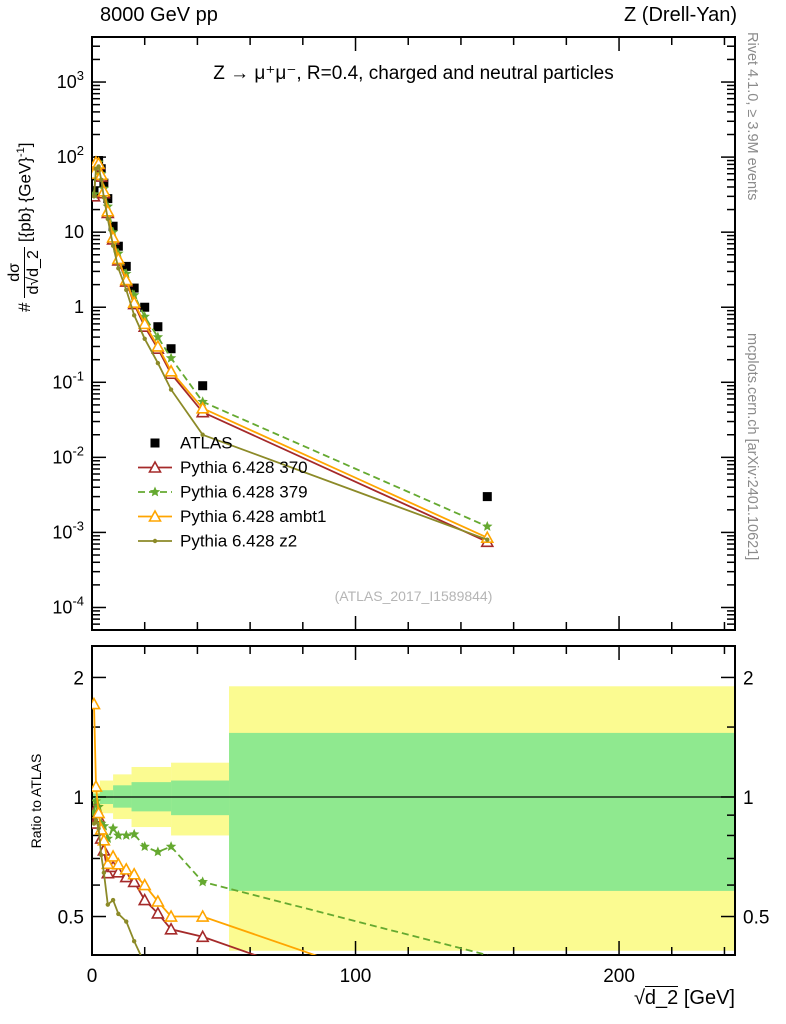 The image size is (786, 1024). What do you see at coordinates (68, 605) in the screenshot?
I see `svg-text: 10⁻⁴` at bounding box center [68, 605].